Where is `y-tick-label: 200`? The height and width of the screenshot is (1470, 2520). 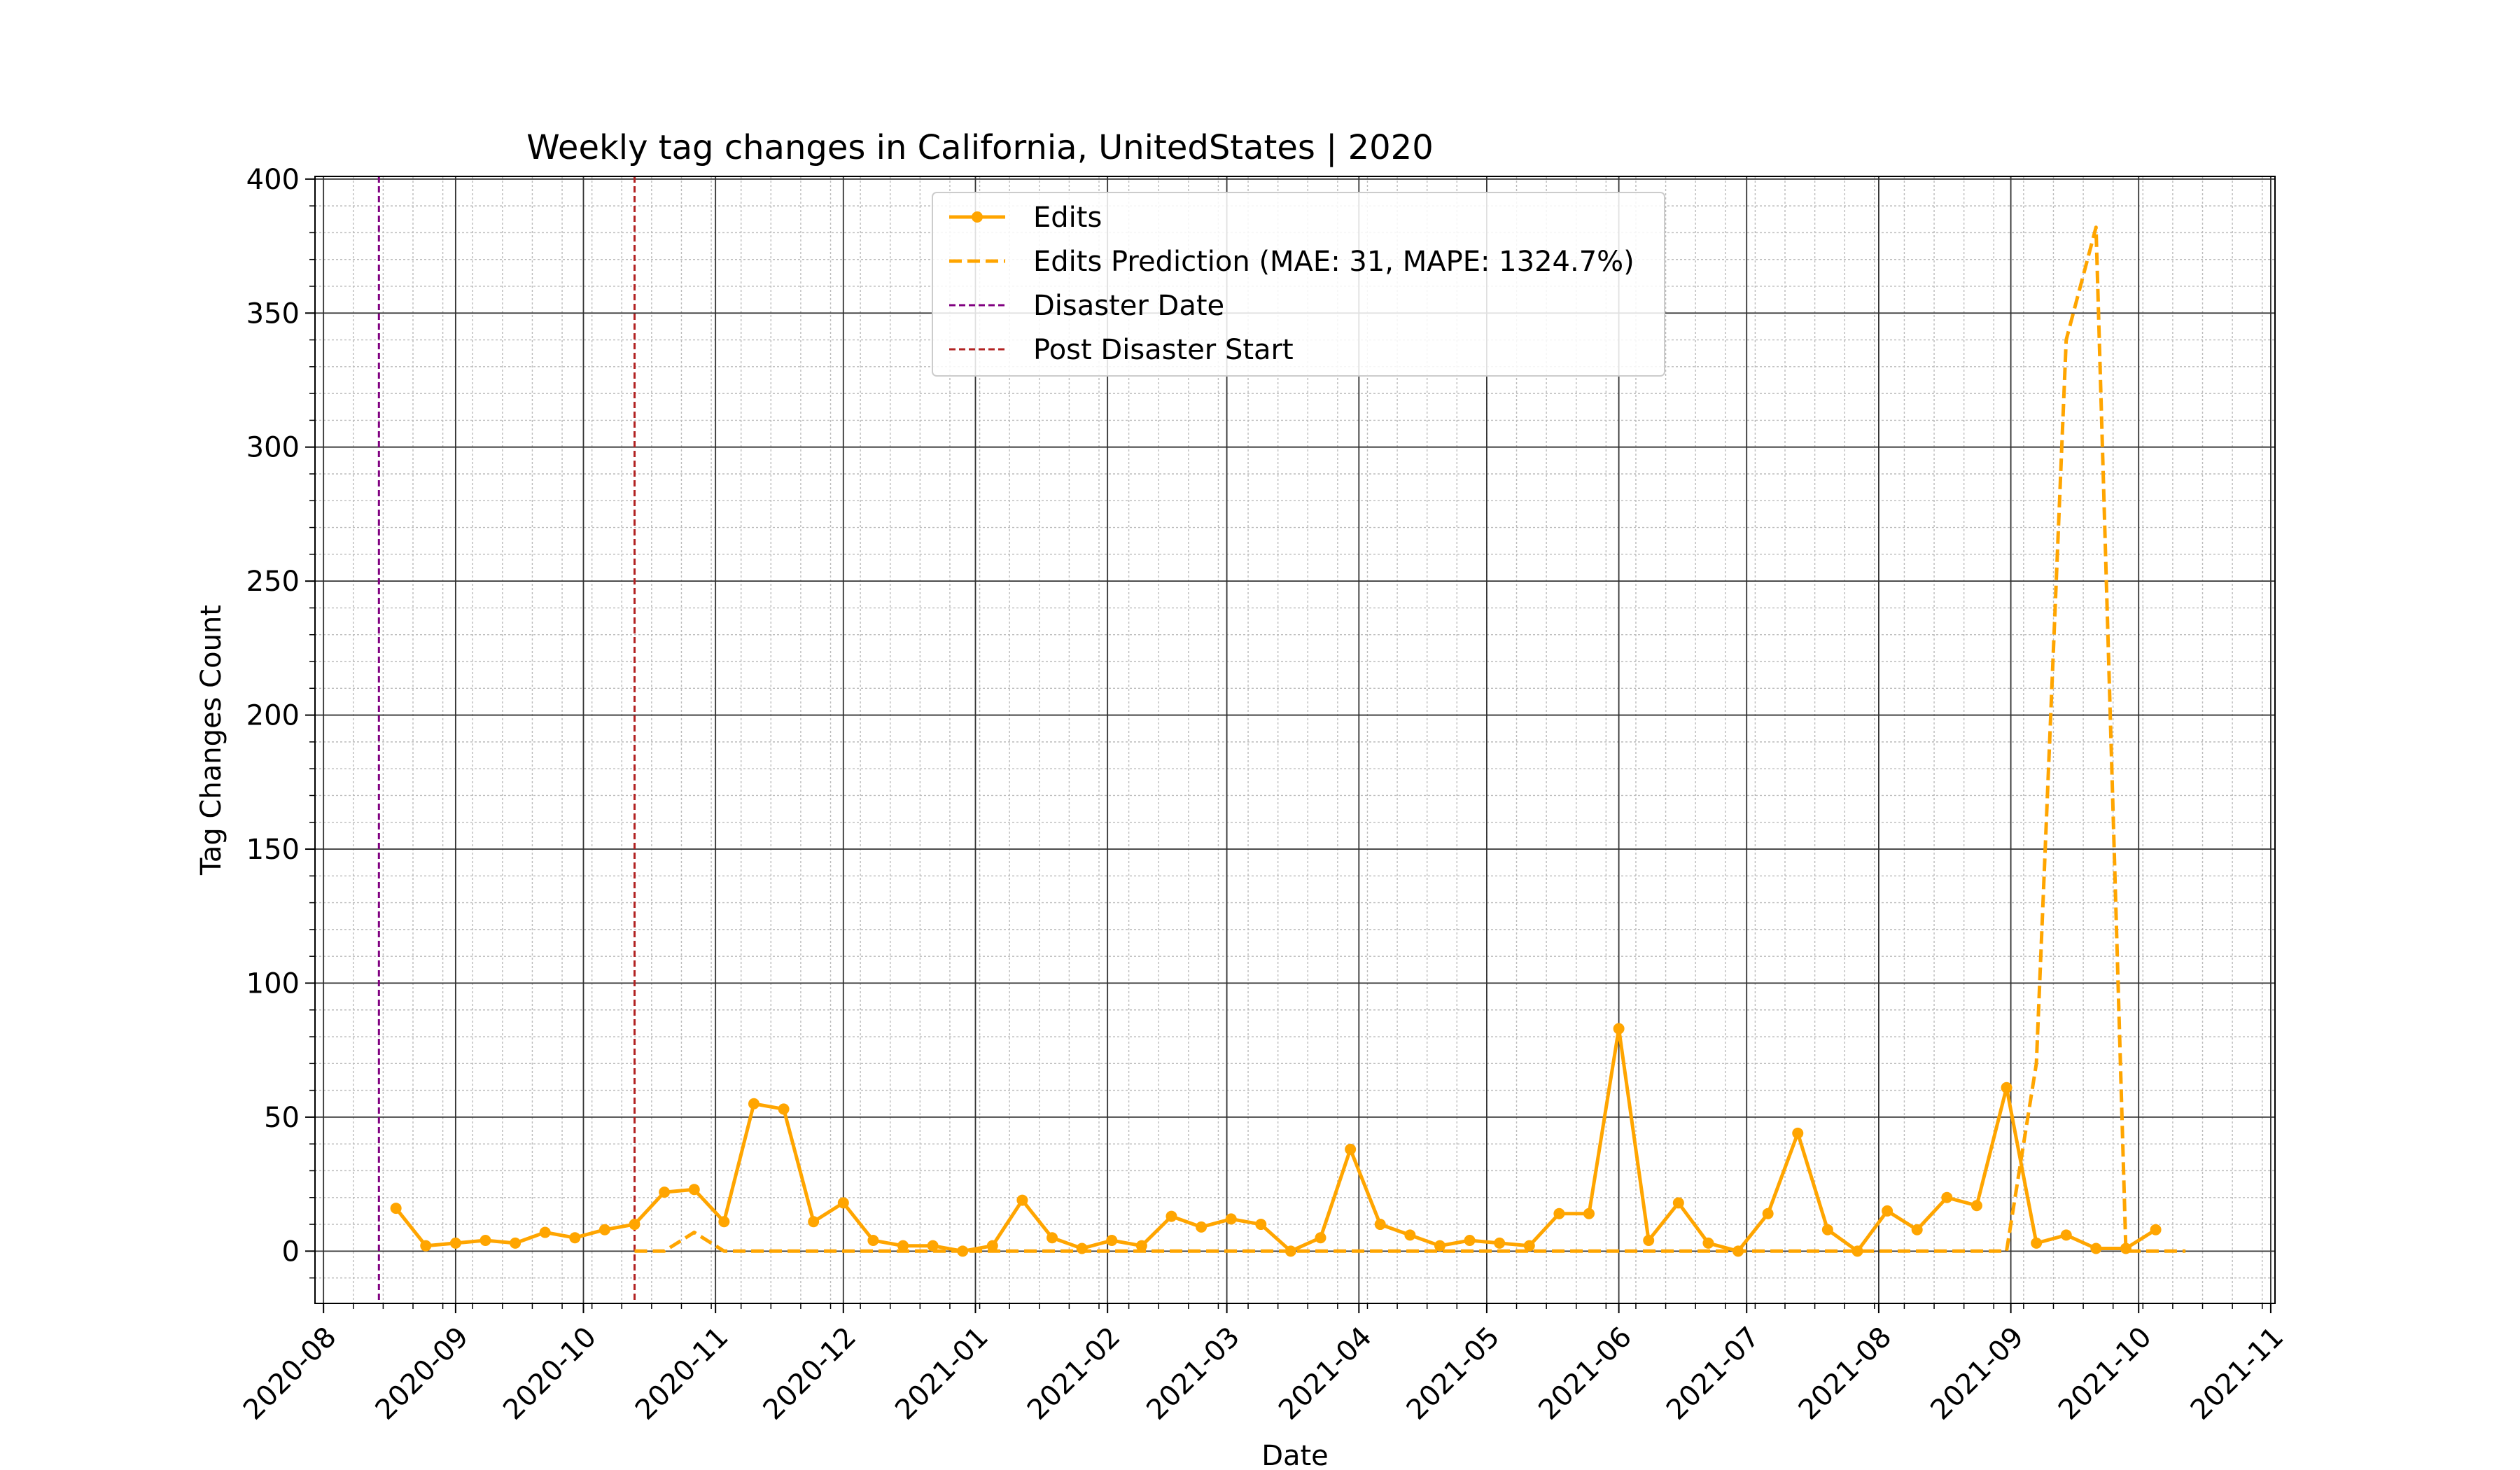 y-tick-label: 200 is located at coordinates (273, 716).